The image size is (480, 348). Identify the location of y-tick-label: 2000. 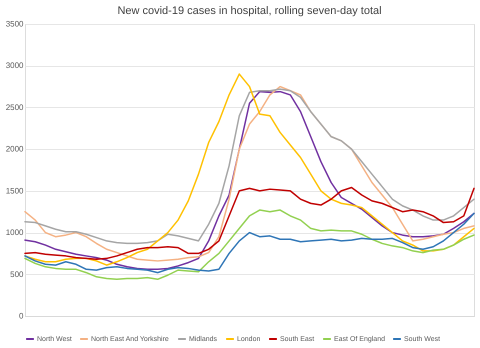
(15, 149).